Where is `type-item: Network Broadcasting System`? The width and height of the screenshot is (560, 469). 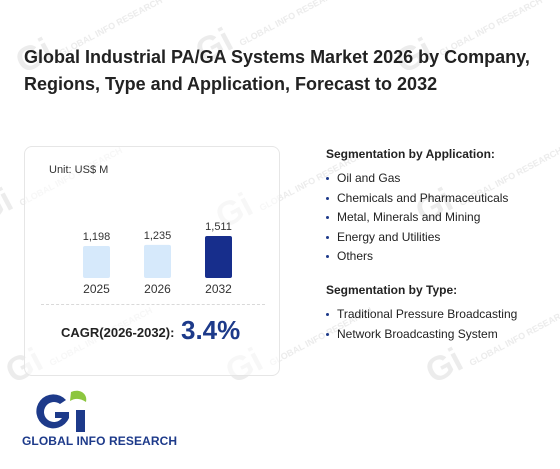
type-item: Network Broadcasting System is located at coordinates (421, 335).